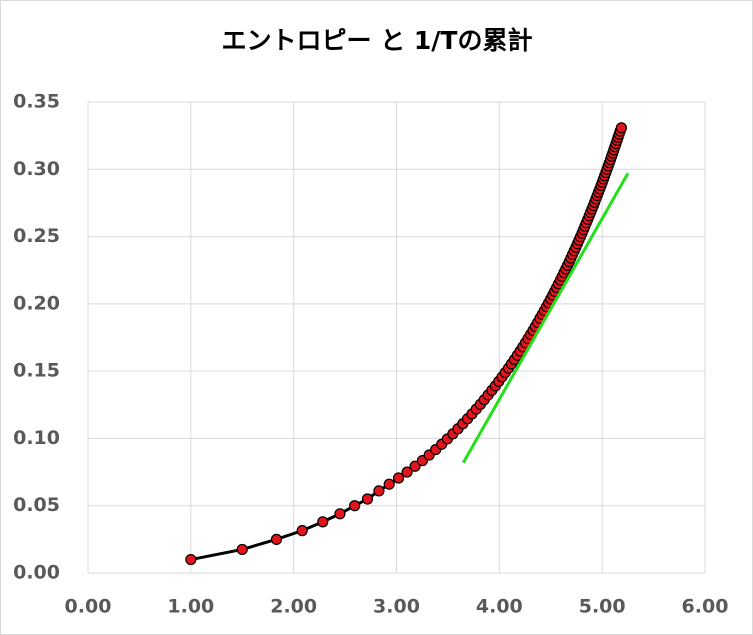 The height and width of the screenshot is (635, 753). I want to click on x-tick-label: 0.00, so click(88, 607).